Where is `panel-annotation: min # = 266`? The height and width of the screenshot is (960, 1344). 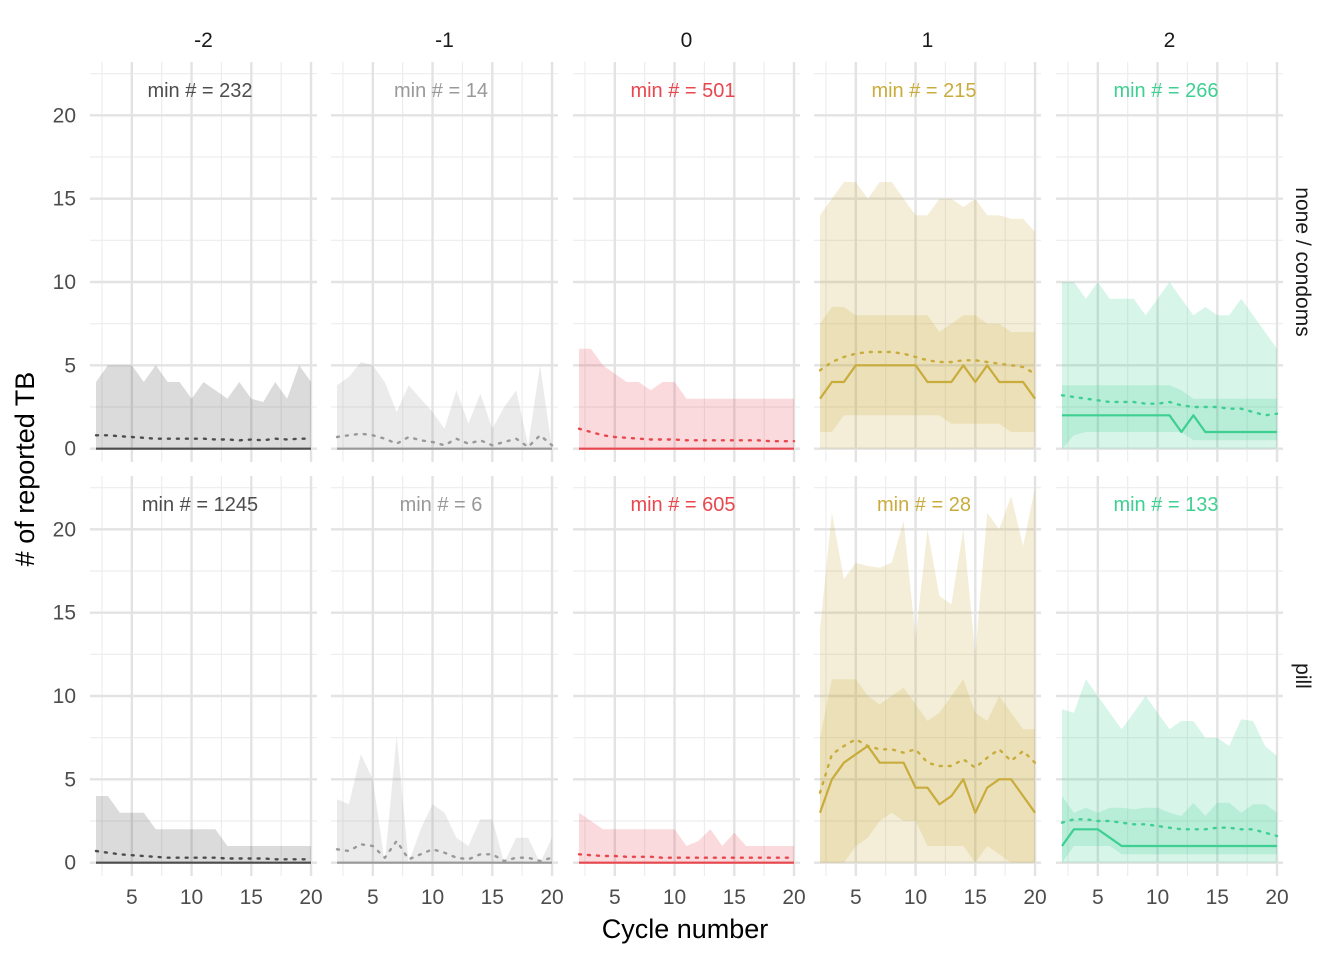
panel-annotation: min # = 266 is located at coordinates (1165, 91).